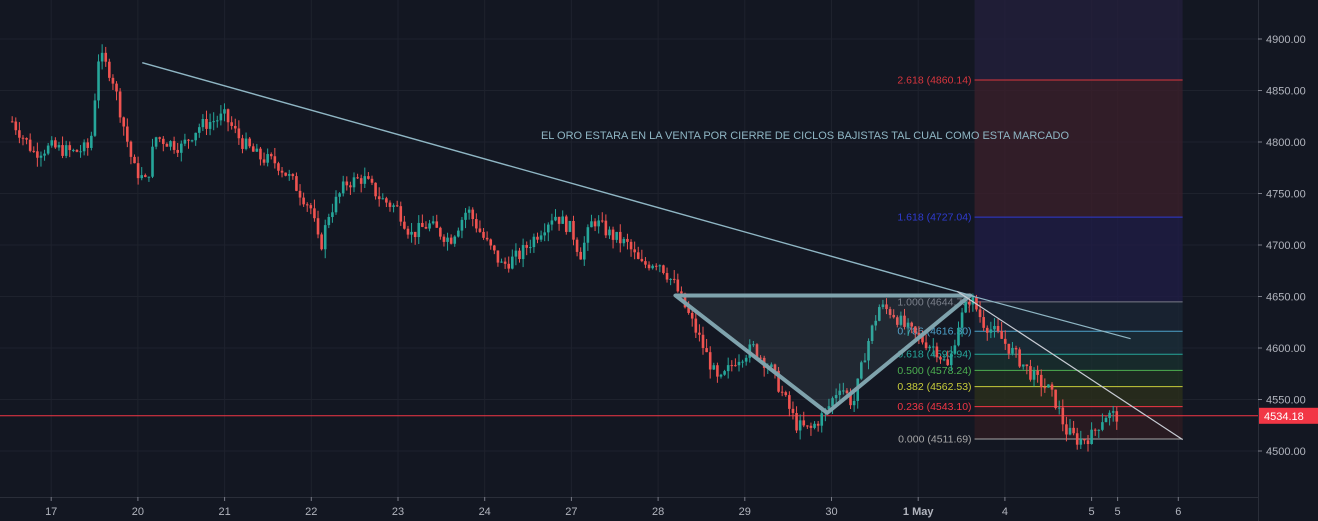  Describe the element at coordinates (823, 354) in the screenshot. I see `triangle-pattern` at that location.